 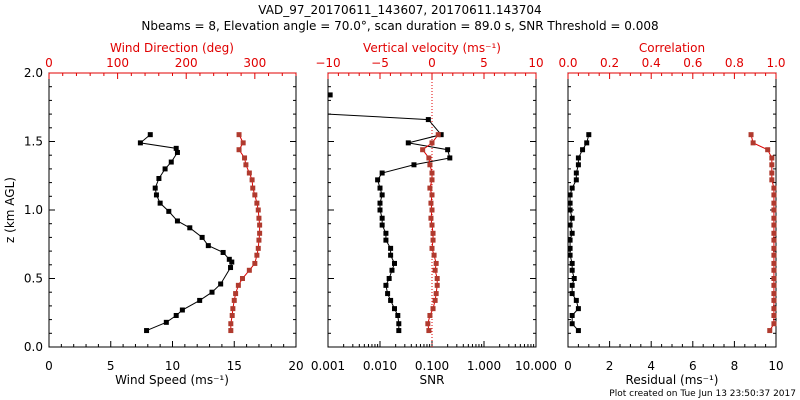 I want to click on y-tick-label: 0.5, so click(x=33, y=279).